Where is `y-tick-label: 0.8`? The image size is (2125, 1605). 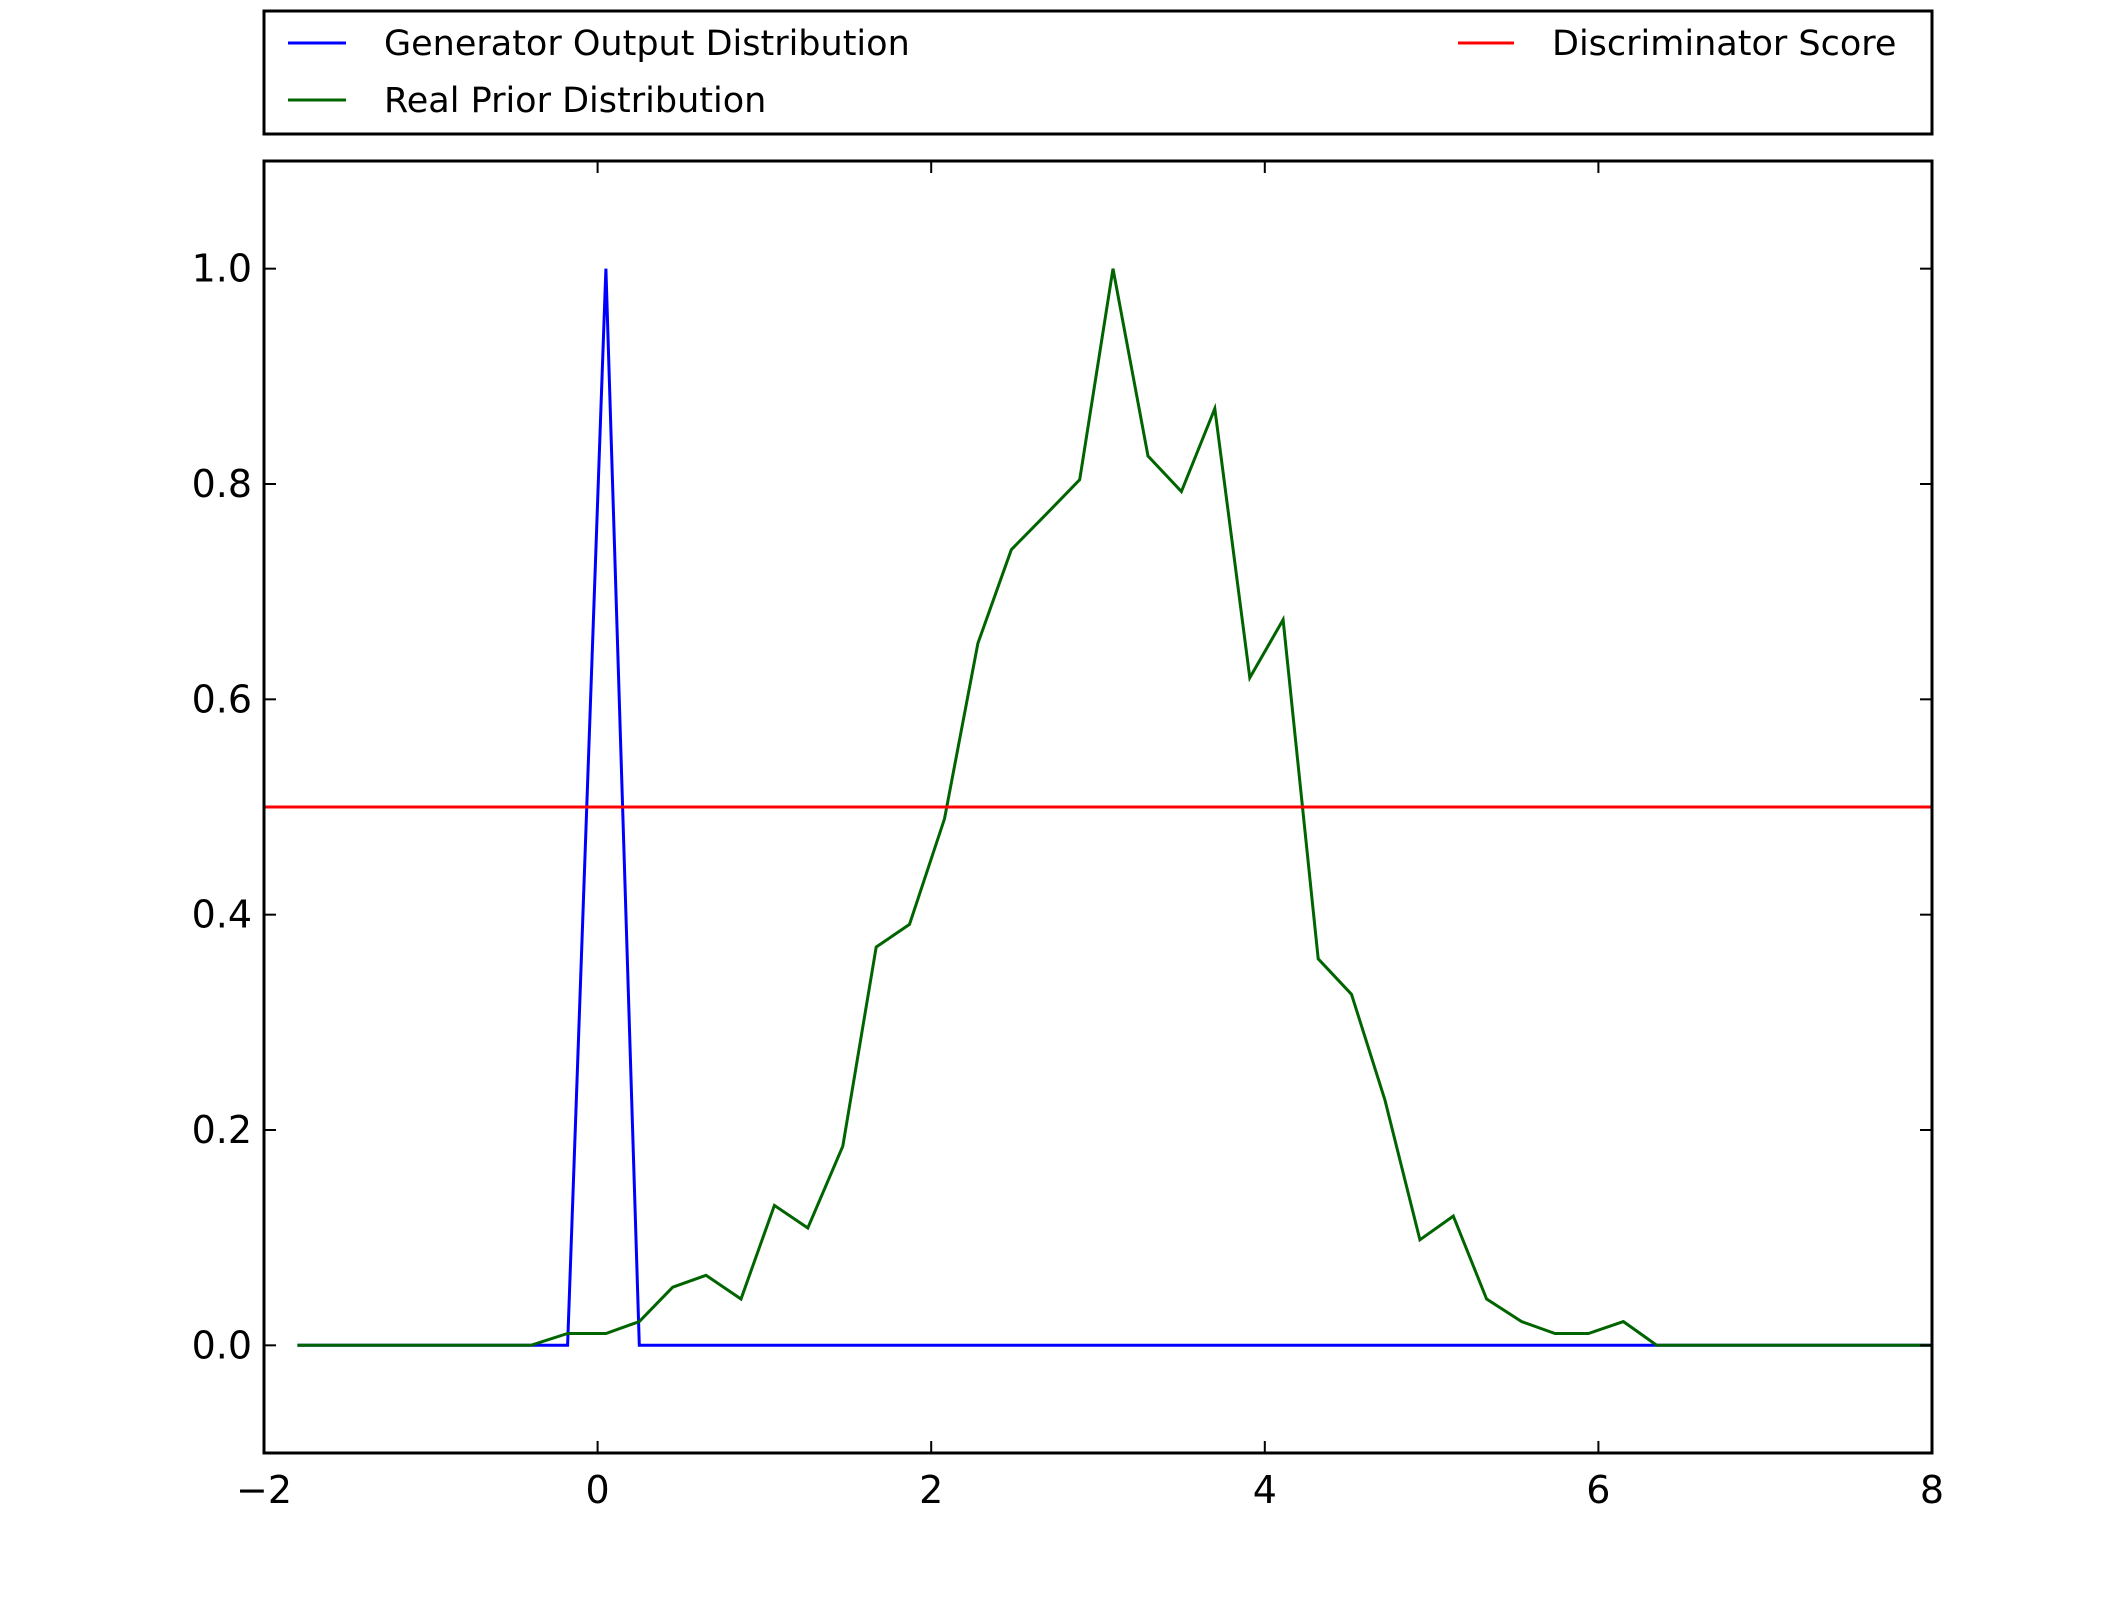 y-tick-label: 0.8 is located at coordinates (222, 484).